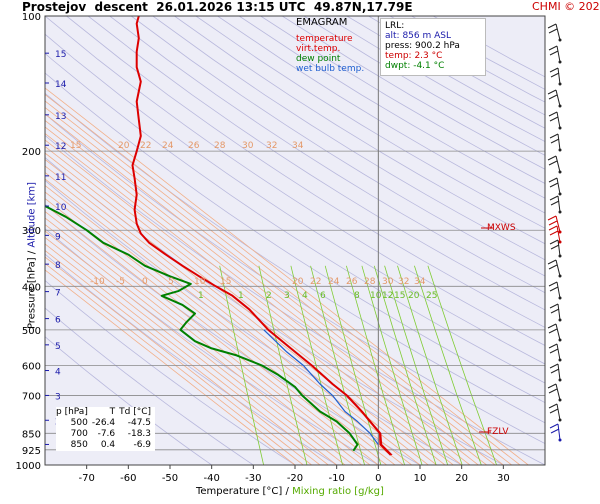 This screenshot has height=504, width=600. I want to click on y-tick-label: 925, so click(31, 451).